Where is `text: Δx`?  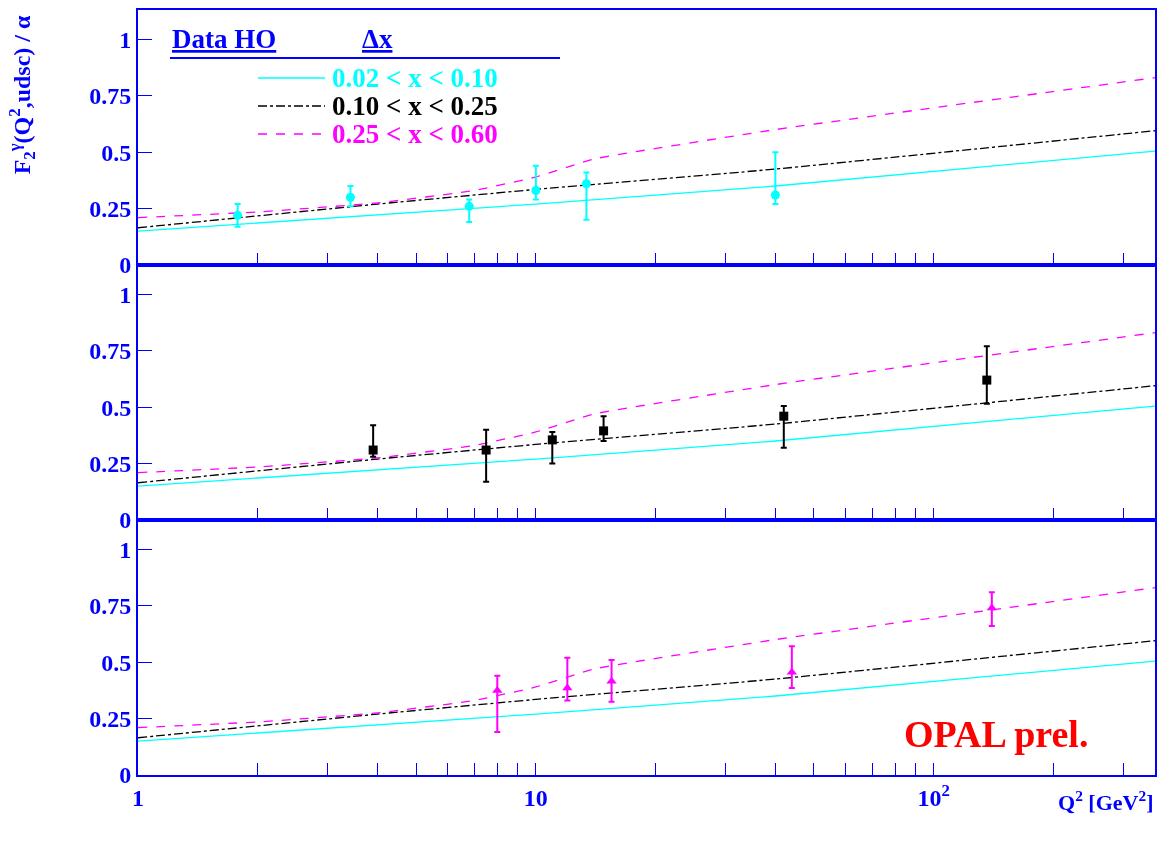
text: Δx is located at coordinates (377, 39).